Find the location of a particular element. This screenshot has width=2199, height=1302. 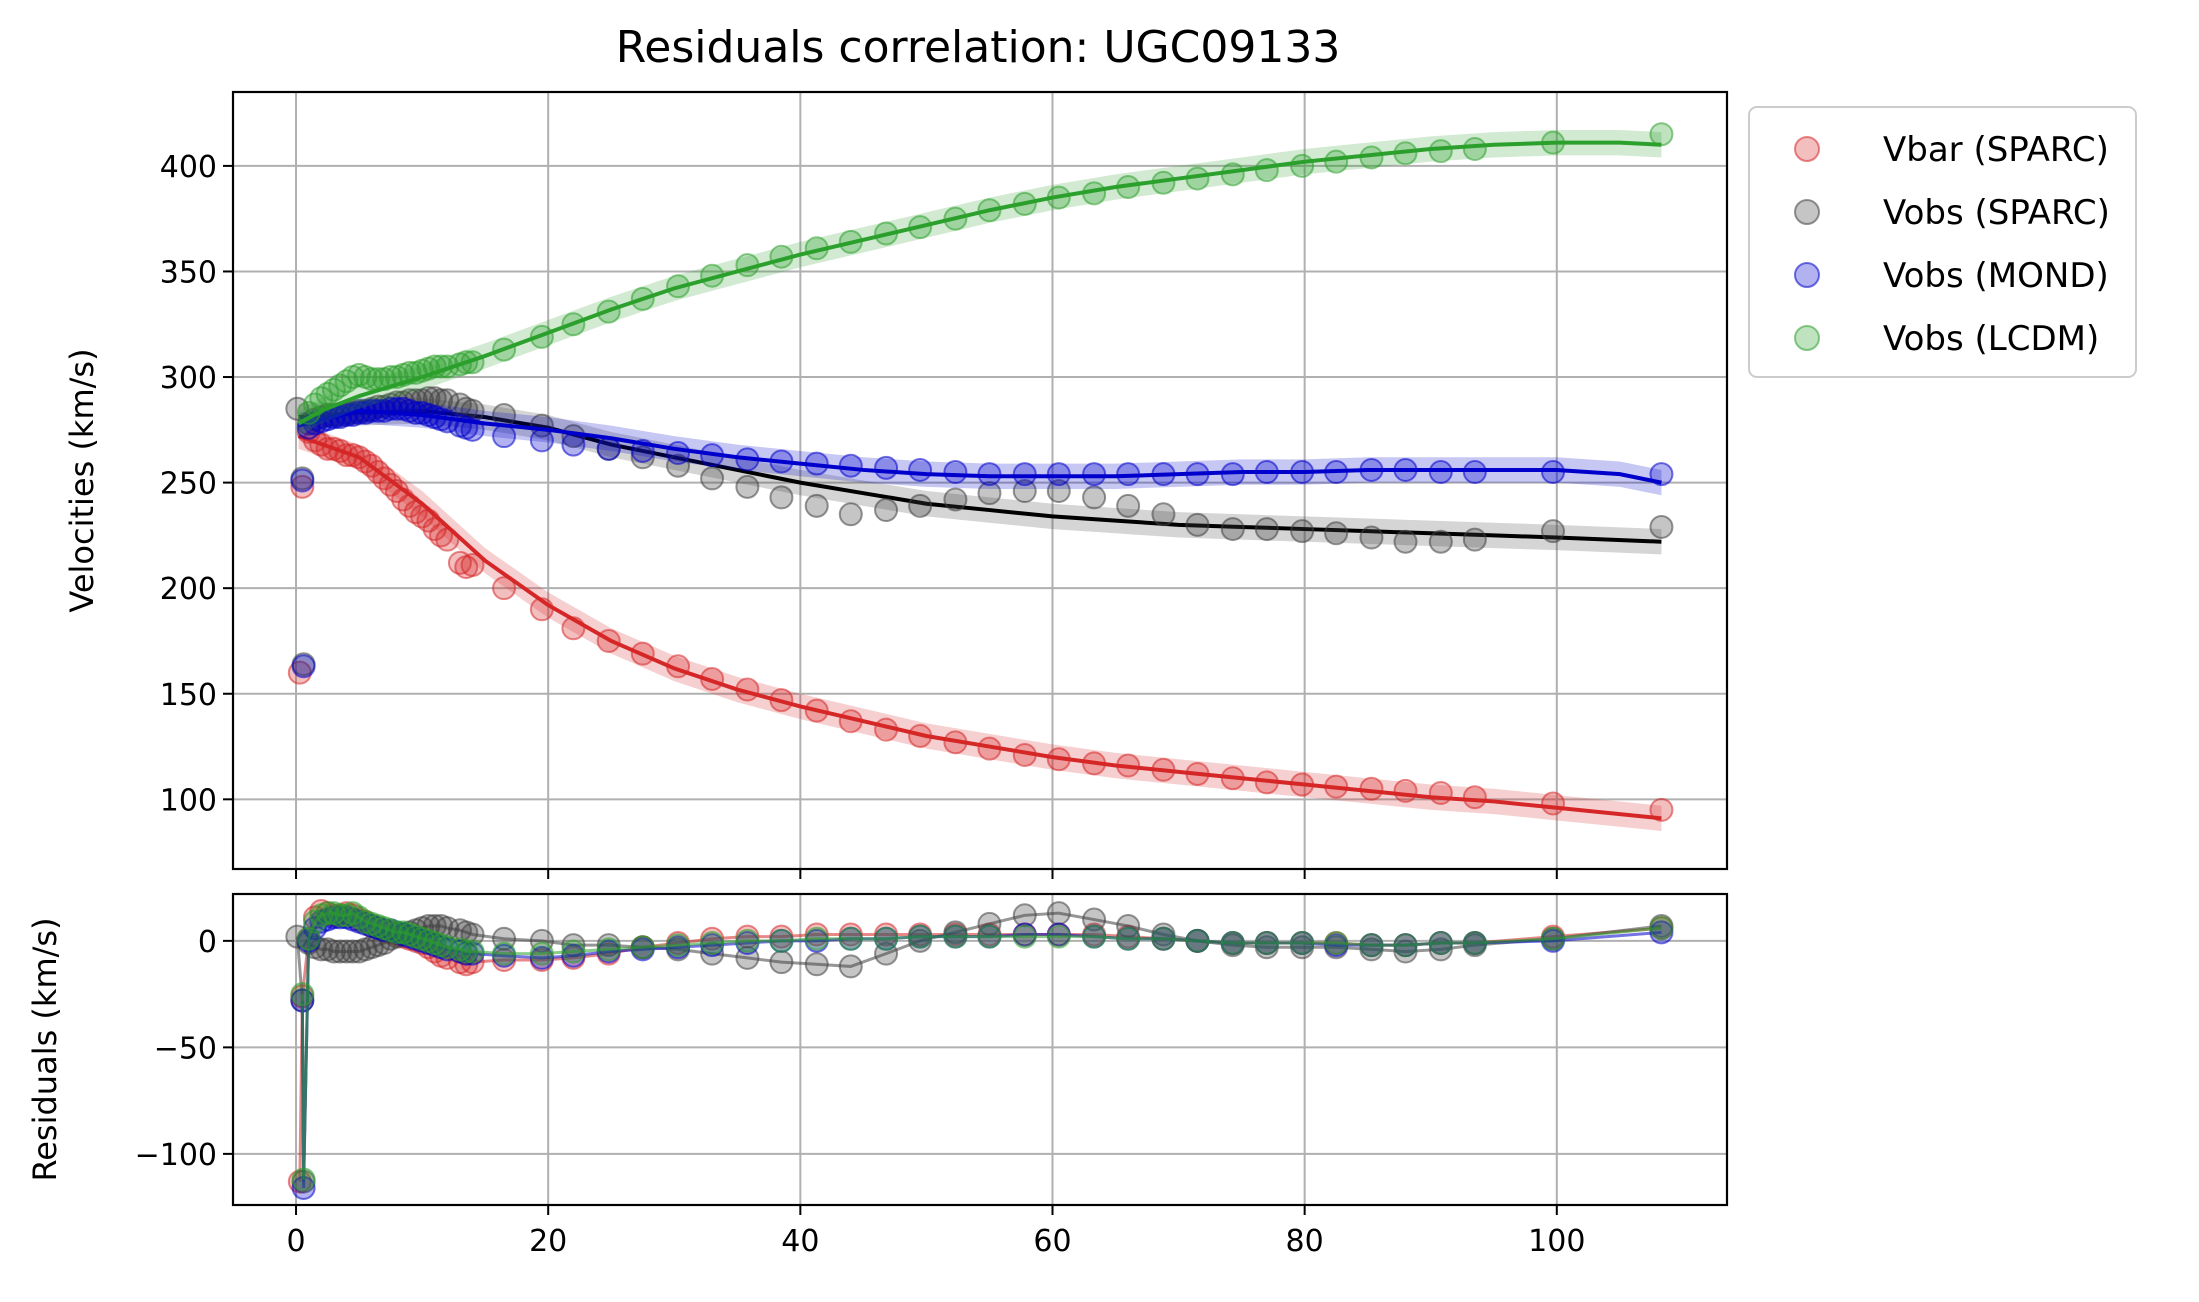

legend-frame is located at coordinates (1942, 242).